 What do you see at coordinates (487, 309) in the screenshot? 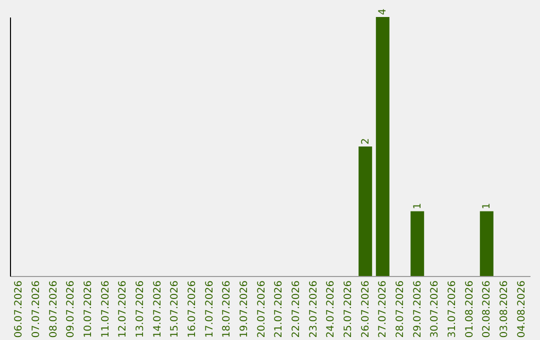
I see `x-tick-label: 02.08.2026` at bounding box center [487, 309].